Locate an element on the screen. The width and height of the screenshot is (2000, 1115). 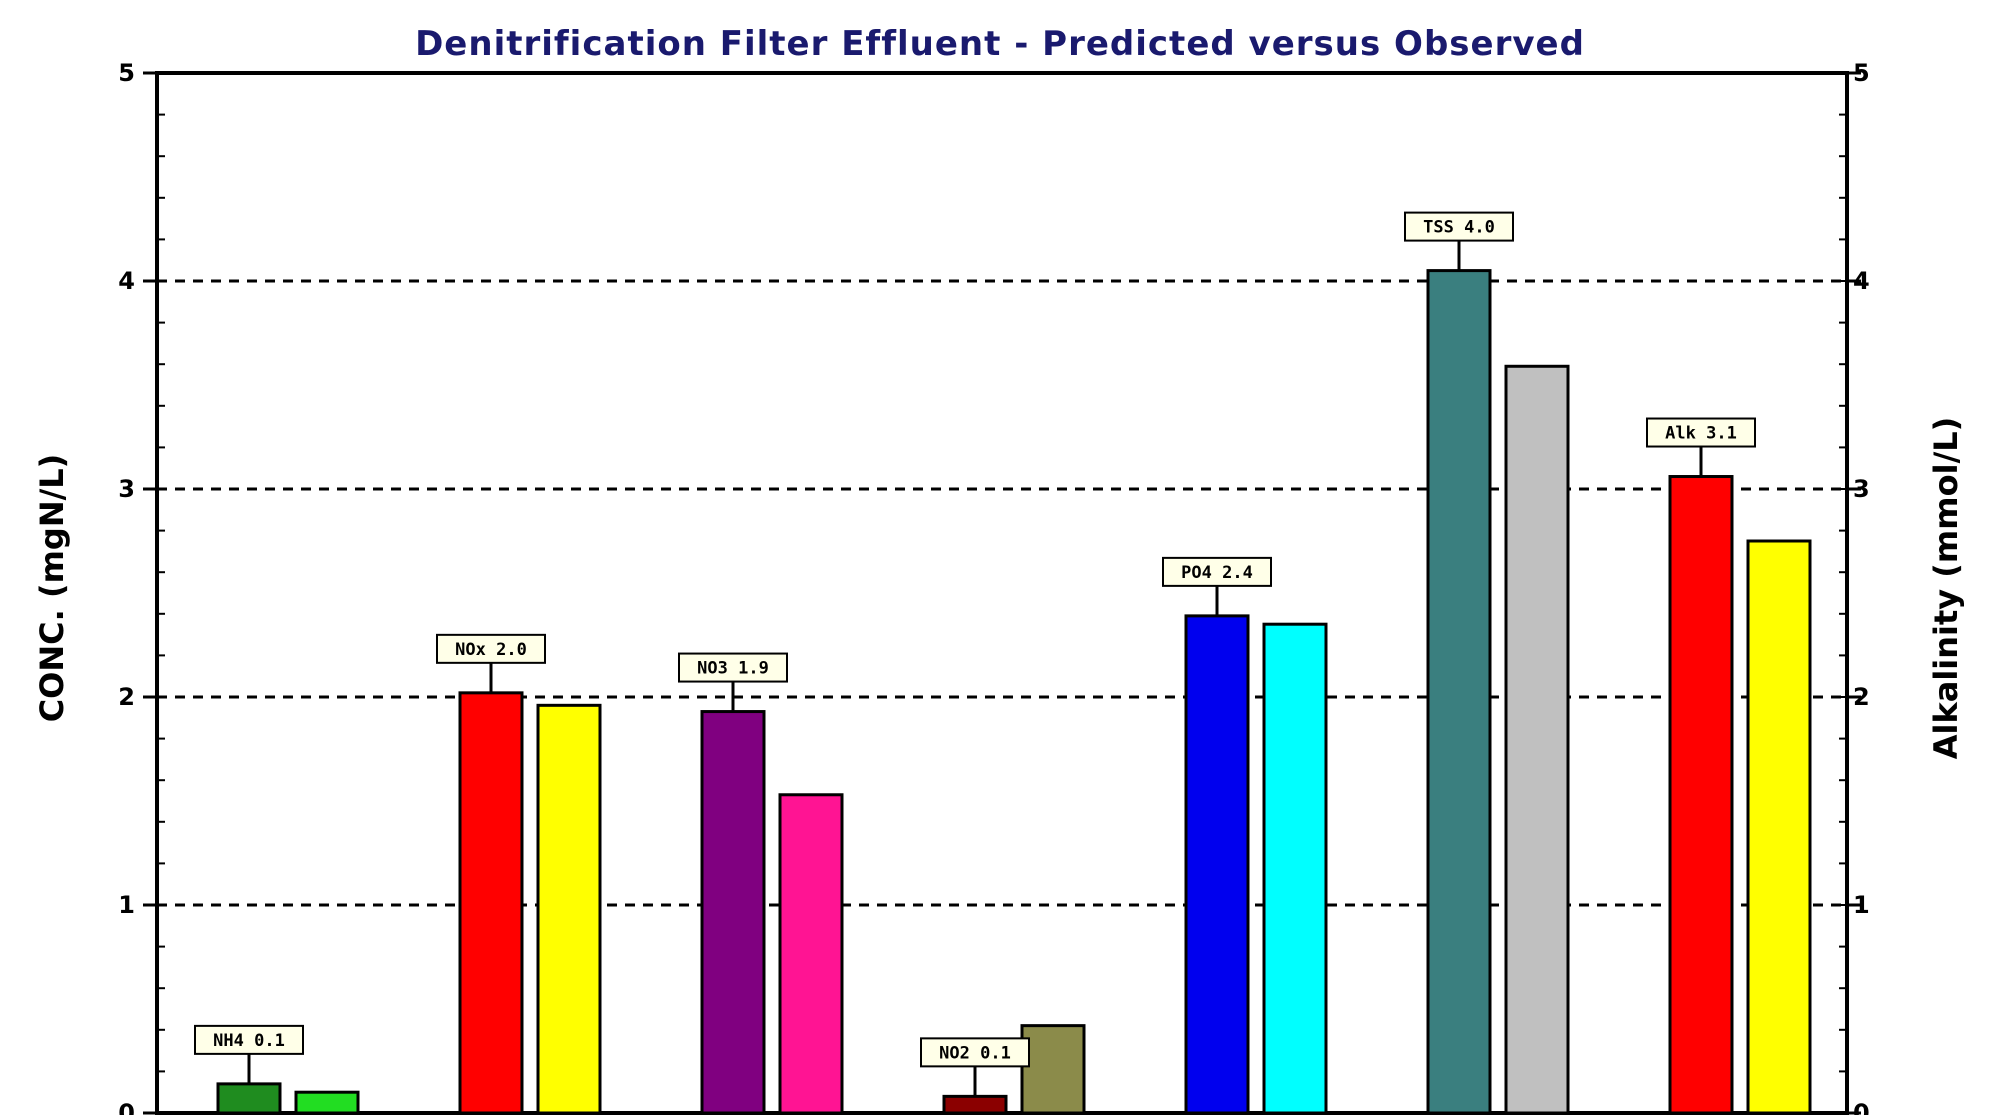
data-label: Alk 3.1 is located at coordinates (1701, 434).